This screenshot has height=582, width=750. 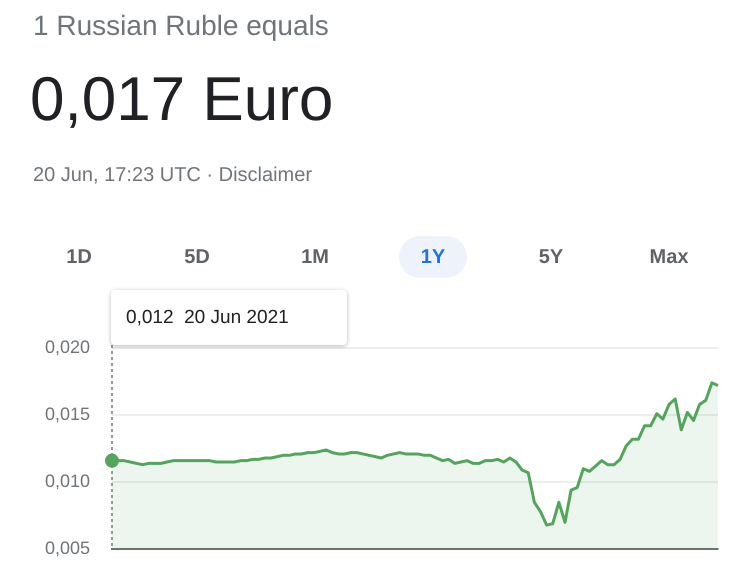 I want to click on text: 0,012 20 Jun 2021, so click(x=229, y=317).